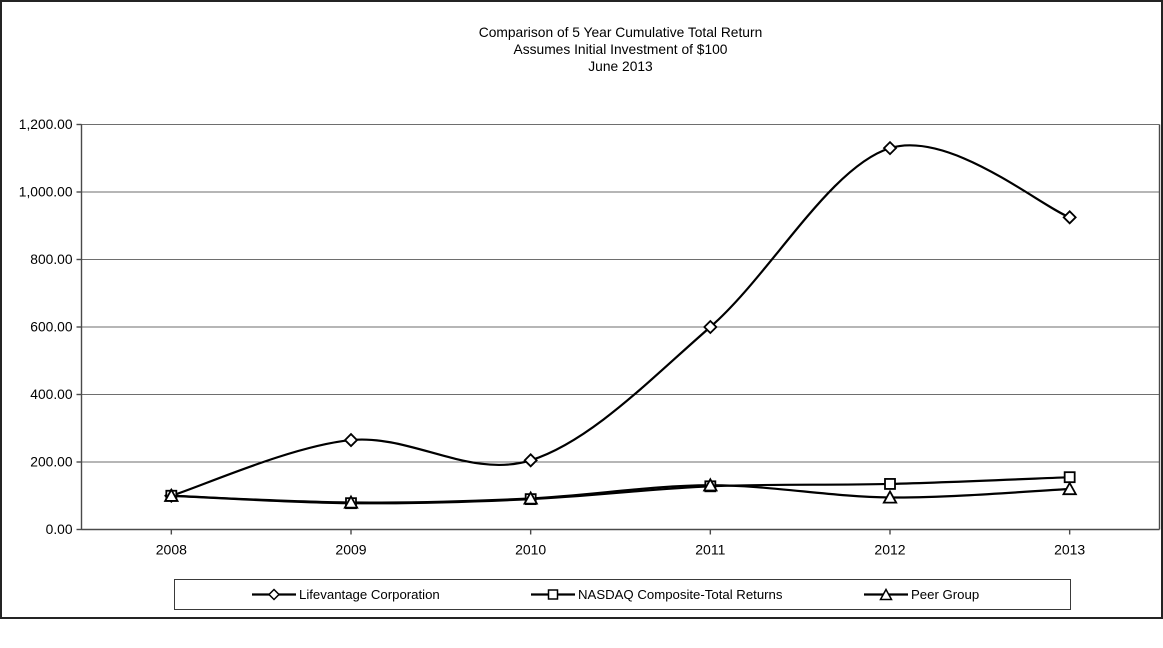 The image size is (1163, 648). Describe the element at coordinates (945, 594) in the screenshot. I see `legend-label-peer-group: Peer Group` at that location.